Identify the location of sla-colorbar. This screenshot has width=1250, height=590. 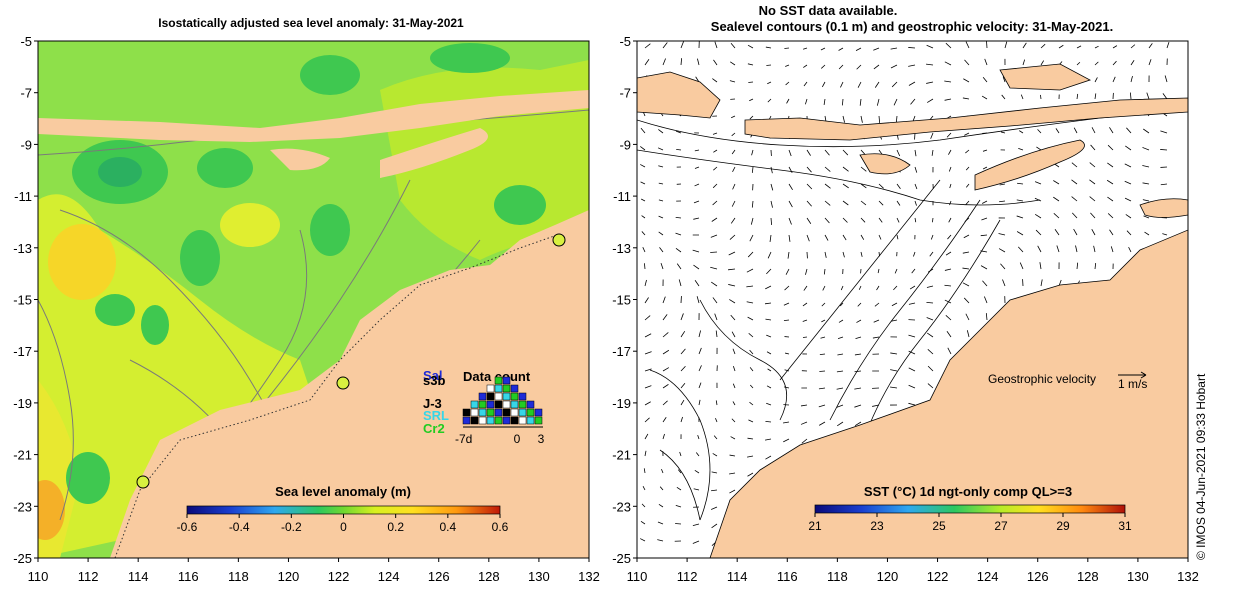
(343, 510).